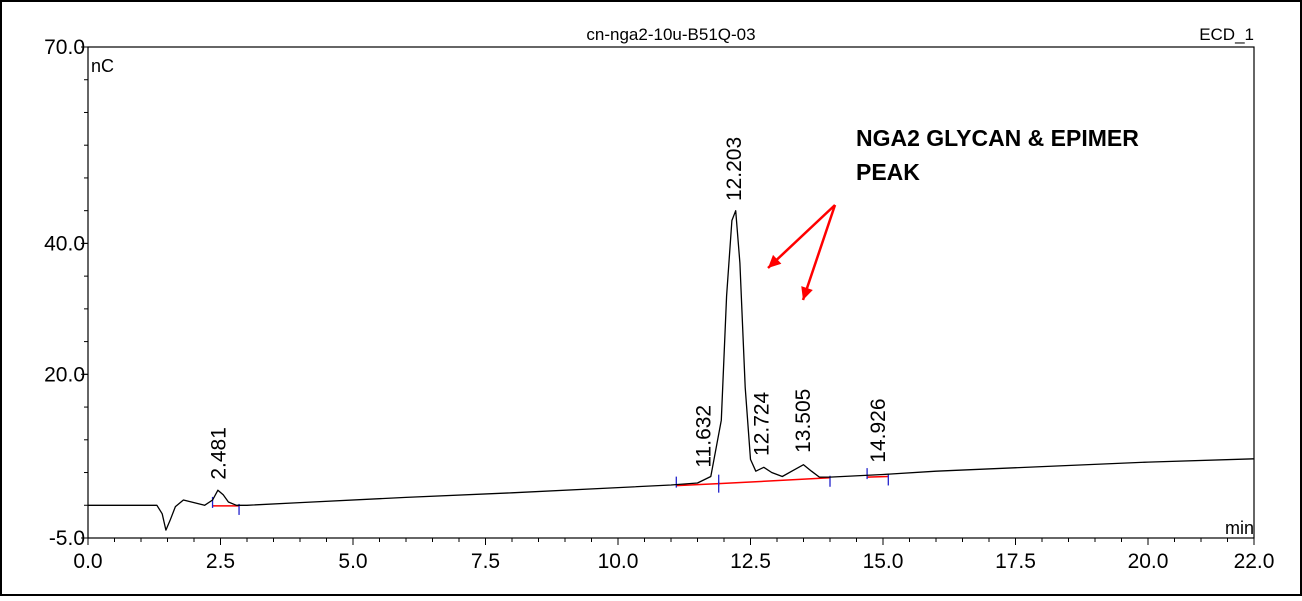 The height and width of the screenshot is (601, 1302). I want to click on x-tick-label: 15.0, so click(883, 561).